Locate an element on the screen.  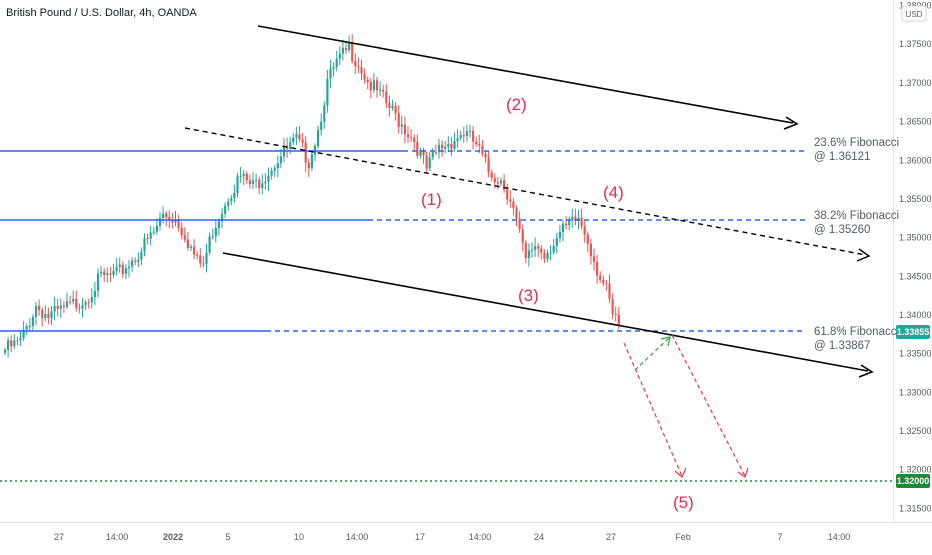
price-tick-label: 1.34000 is located at coordinates (915, 315).